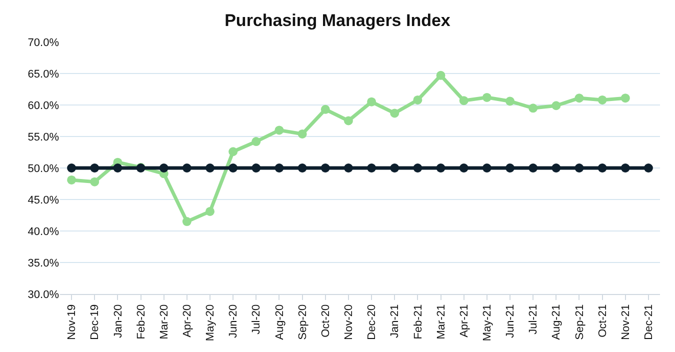 The width and height of the screenshot is (675, 352). I want to click on x-tick-label: Oct-20, so click(326, 321).